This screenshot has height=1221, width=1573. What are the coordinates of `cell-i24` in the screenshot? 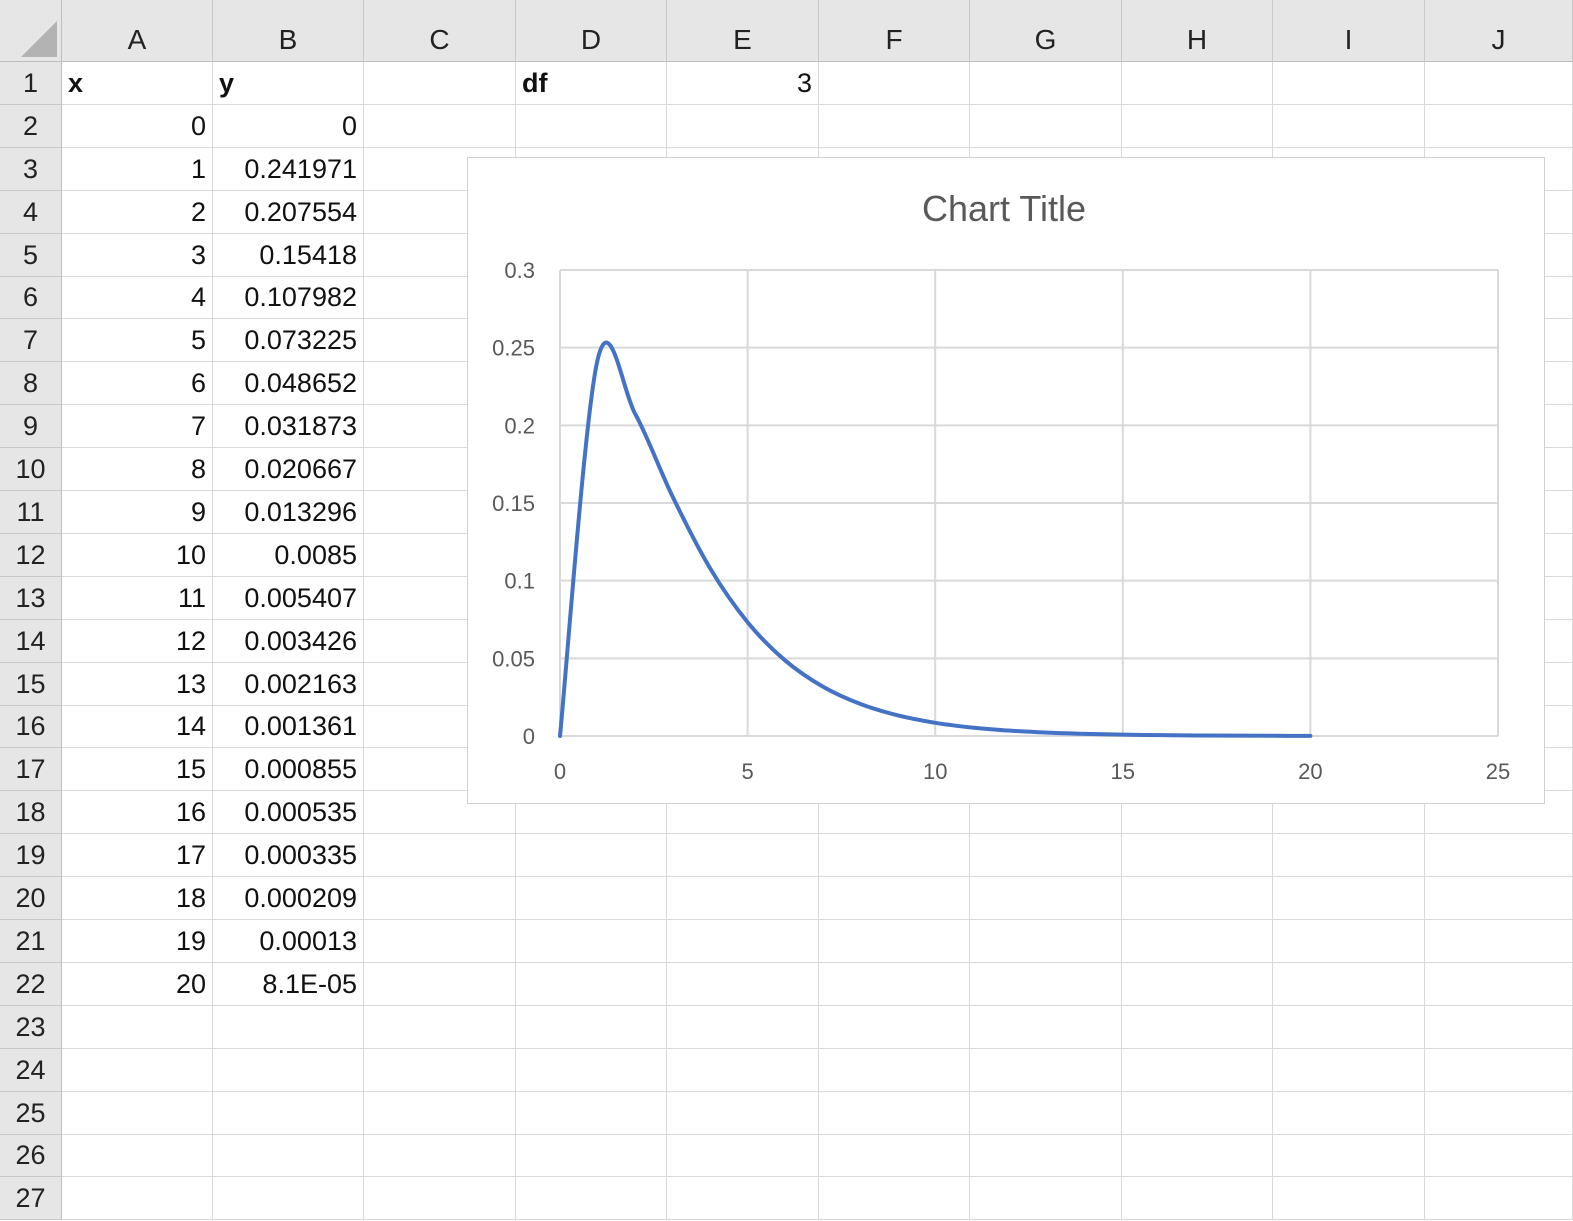 It's located at (1349, 1070).